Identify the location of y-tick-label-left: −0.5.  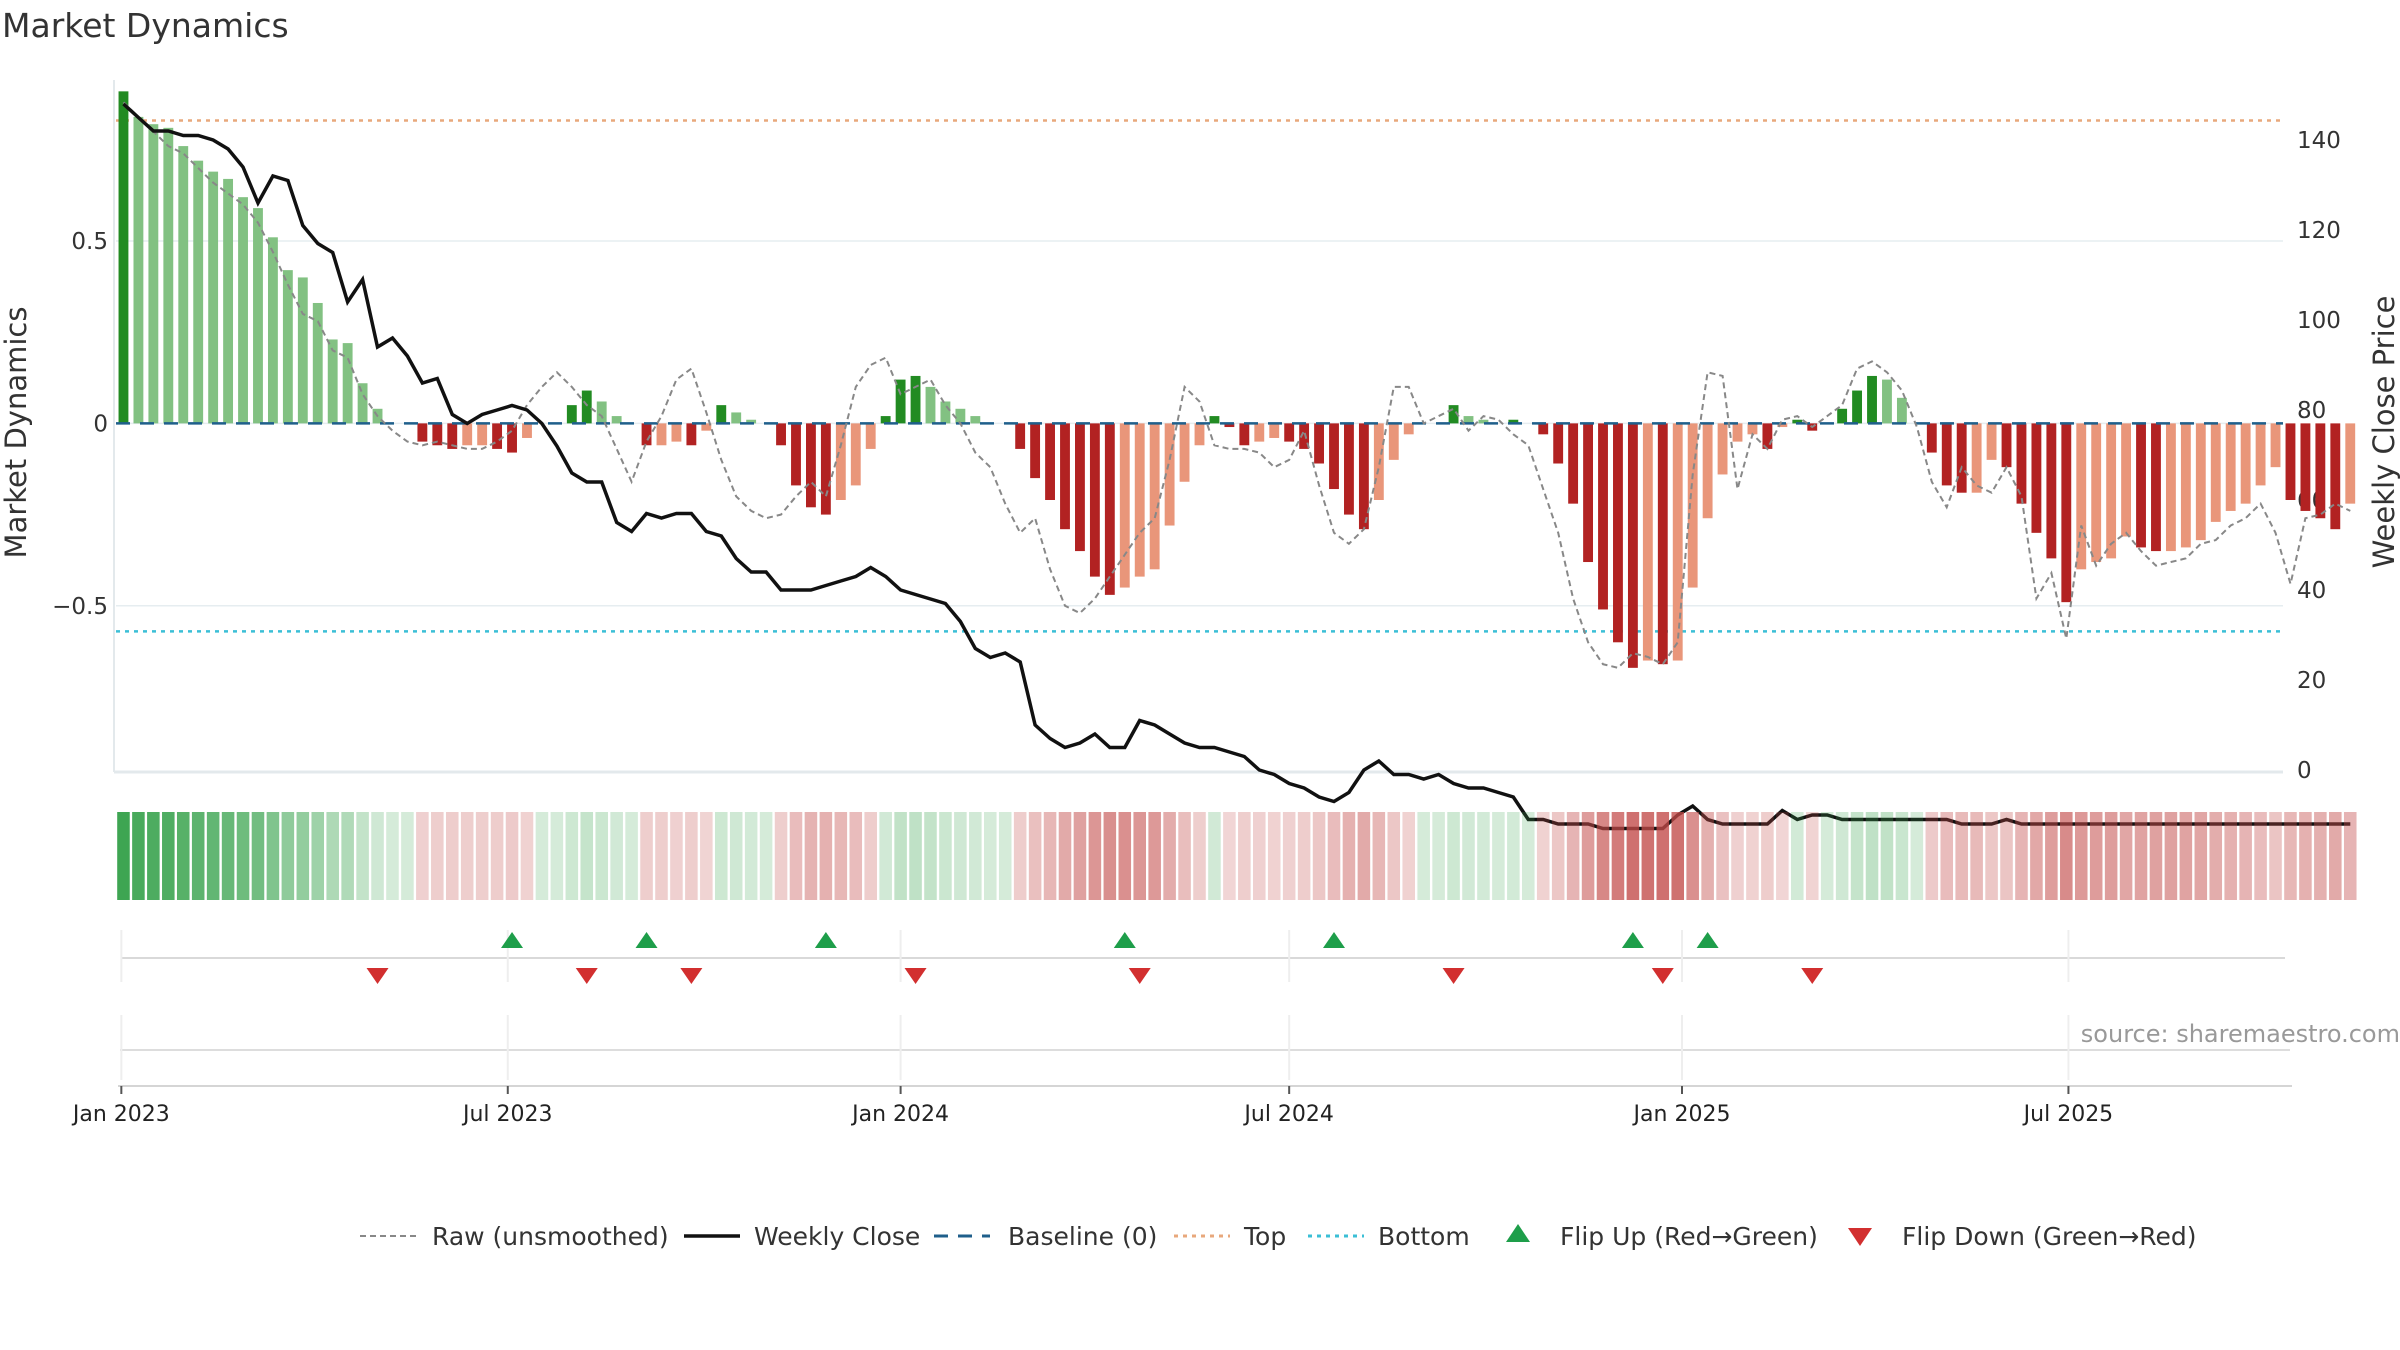
(80, 607).